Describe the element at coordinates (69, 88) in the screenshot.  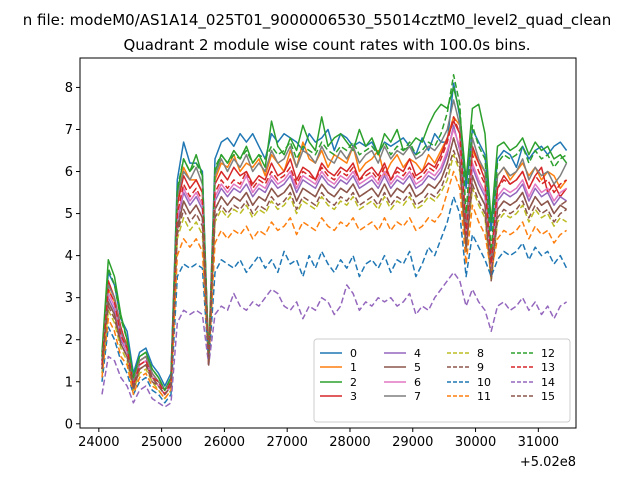
I see `y-tick-label: 8` at that location.